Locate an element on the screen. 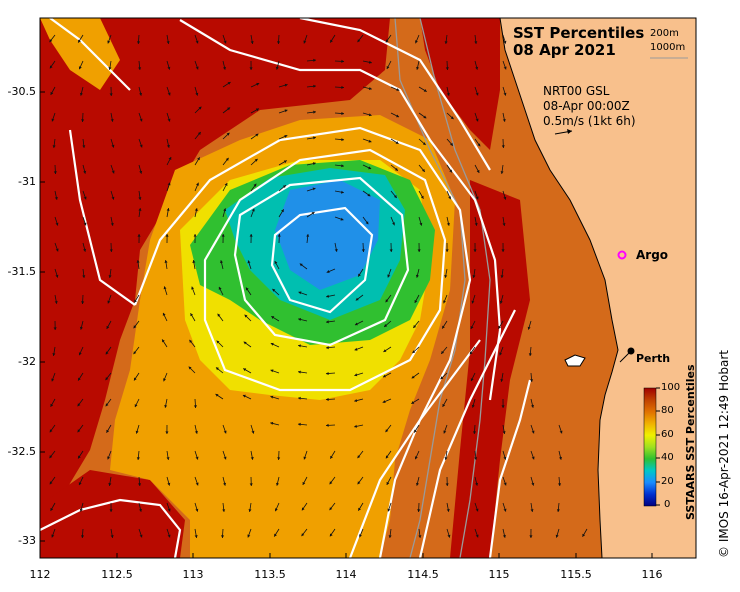 This screenshot has height=592, width=740. lat-tick: -32 is located at coordinates (27, 361).